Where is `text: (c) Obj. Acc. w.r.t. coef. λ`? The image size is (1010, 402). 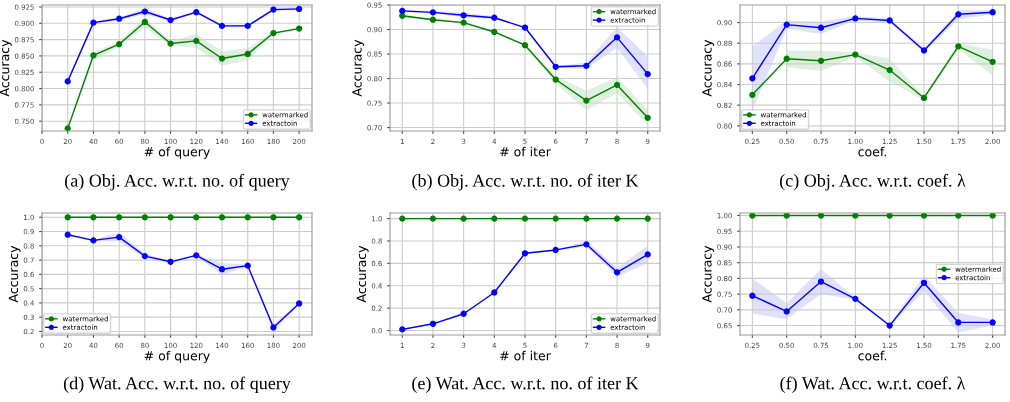
text: (c) Obj. Acc. w.r.t. coef. λ is located at coordinates (873, 182).